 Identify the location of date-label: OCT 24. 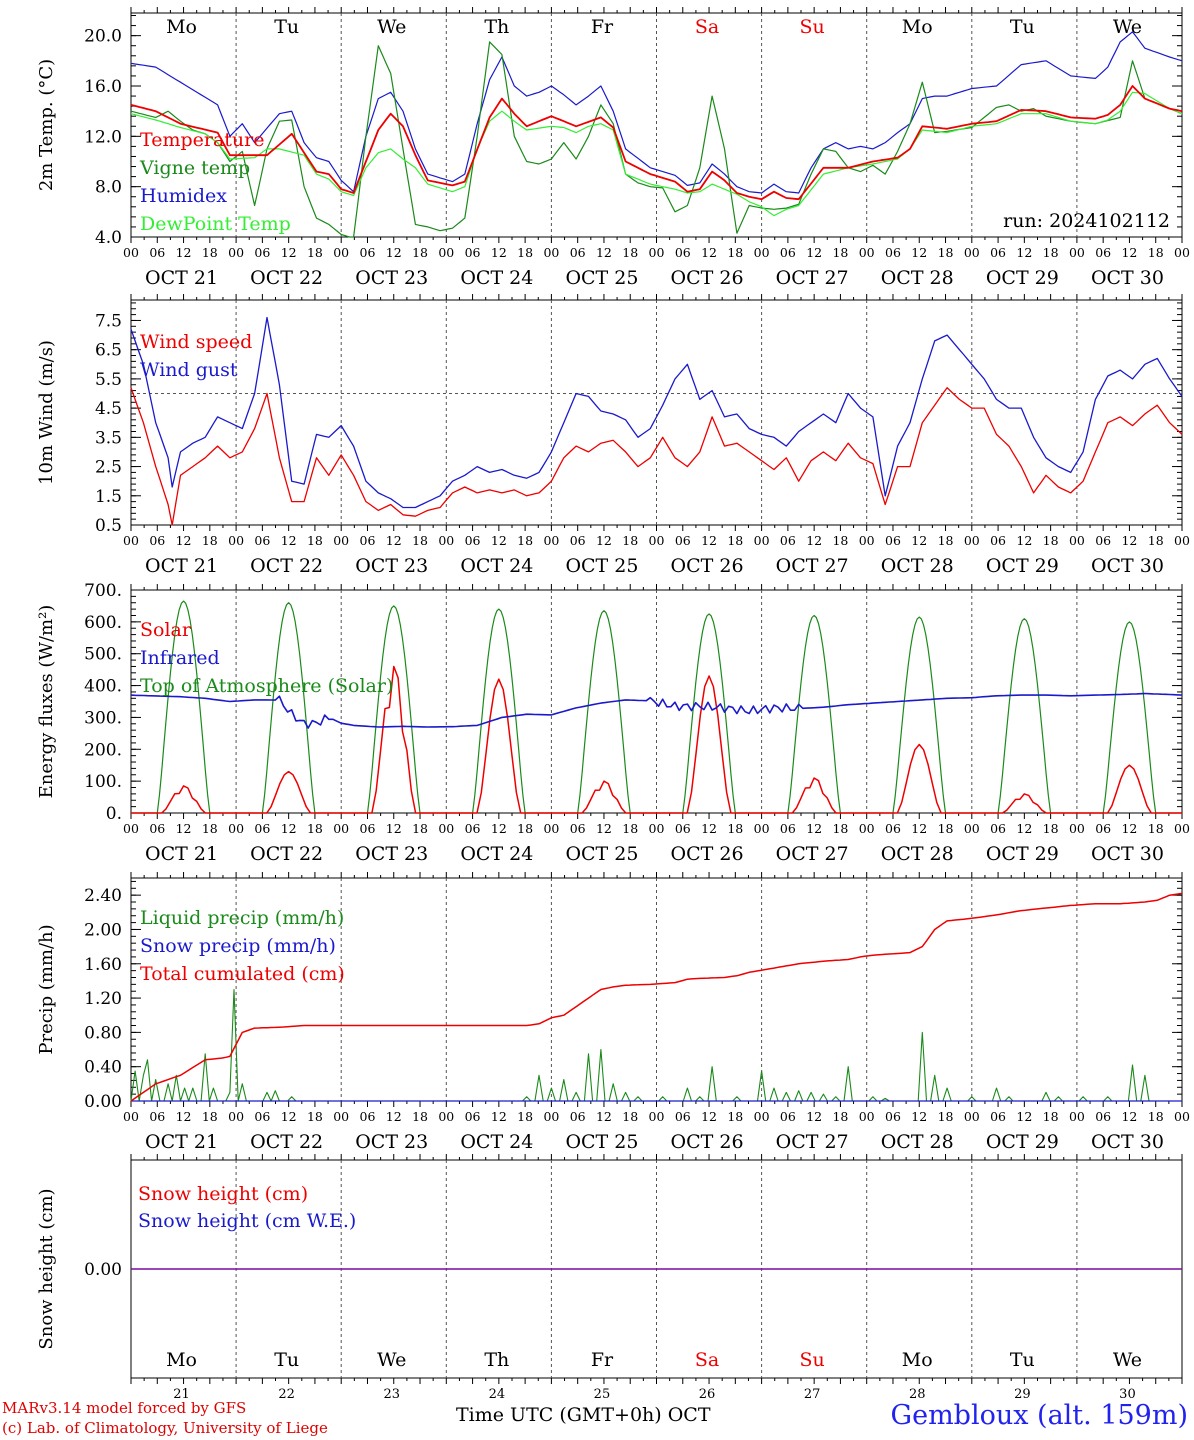
(496, 566).